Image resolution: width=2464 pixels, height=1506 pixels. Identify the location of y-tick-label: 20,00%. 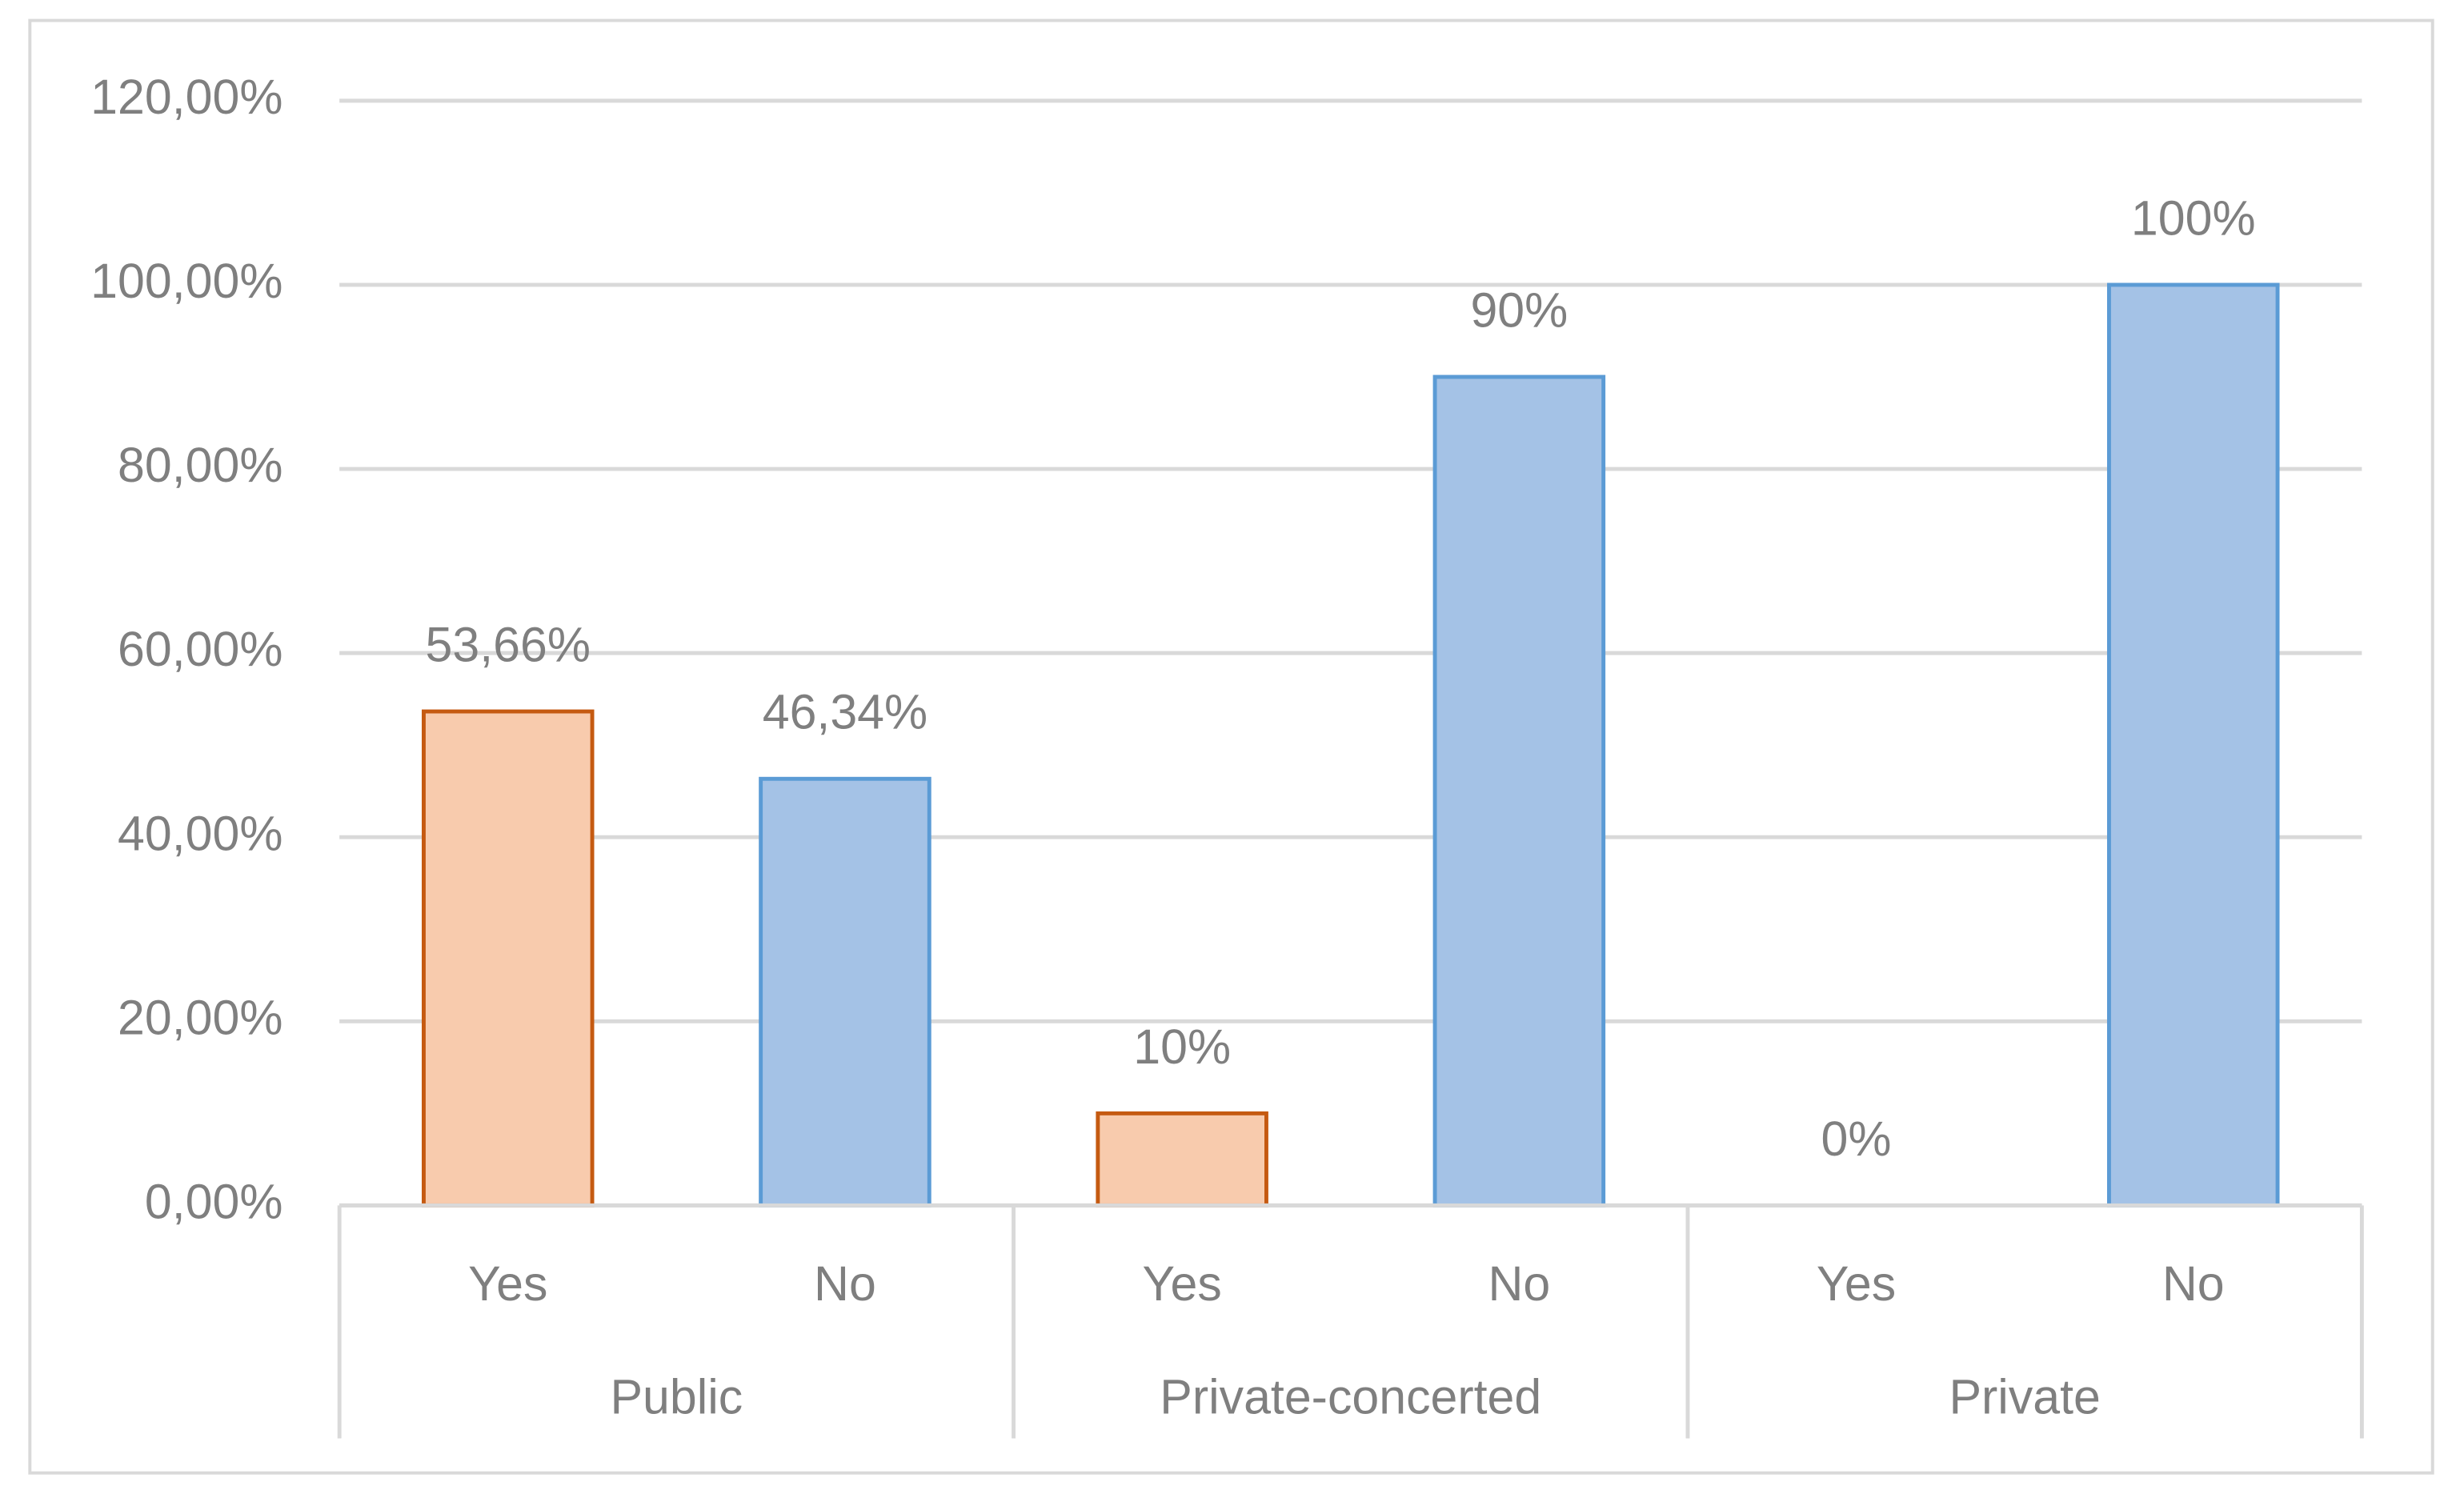
(200, 1017).